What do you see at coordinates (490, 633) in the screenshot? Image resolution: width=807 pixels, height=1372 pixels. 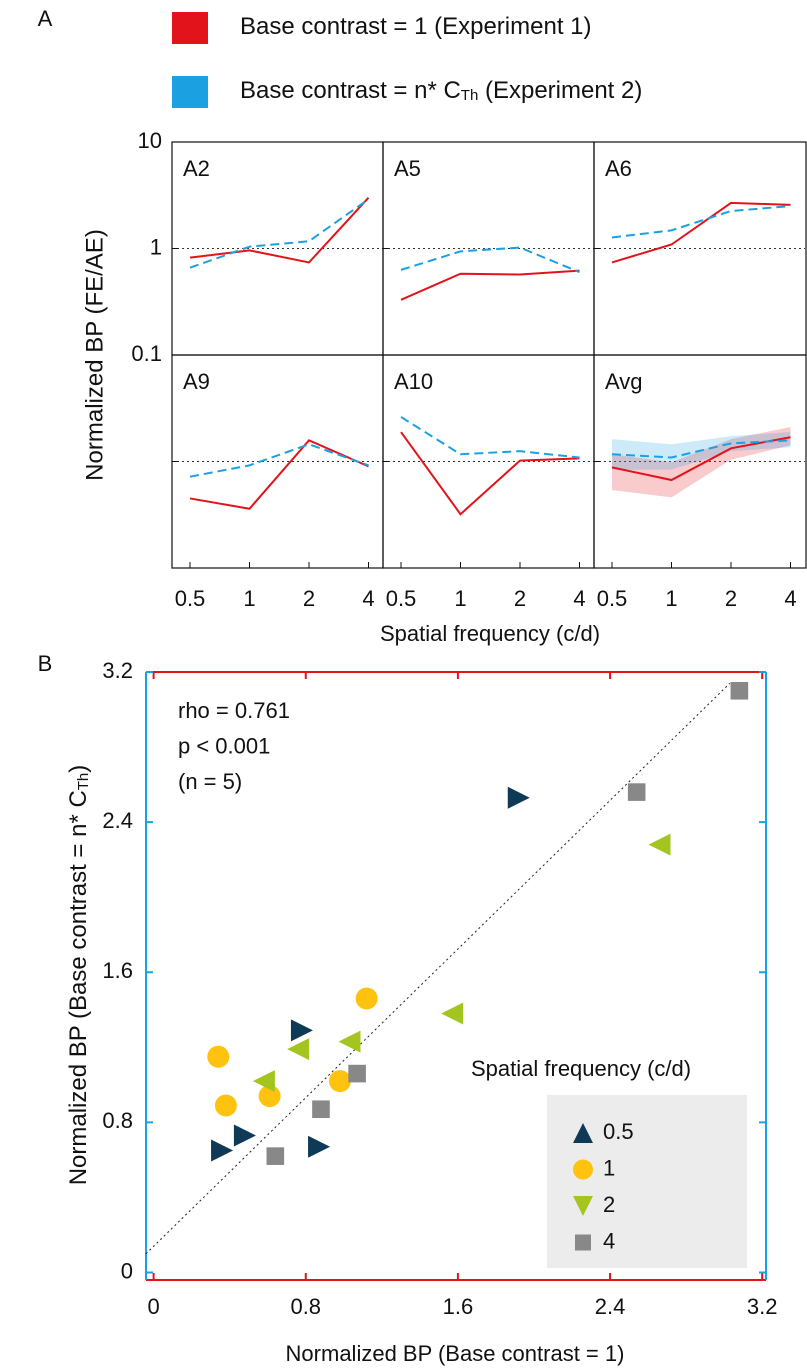 I see `x-axis-label: Spatial frequency (c/d)` at bounding box center [490, 633].